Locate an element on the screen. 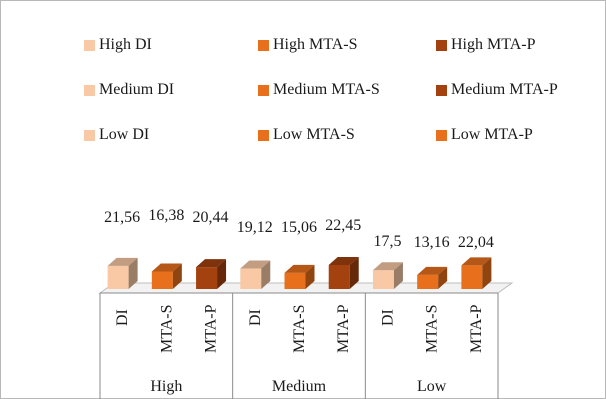 This screenshot has height=399, width=606. legend-item: Low DI is located at coordinates (116, 135).